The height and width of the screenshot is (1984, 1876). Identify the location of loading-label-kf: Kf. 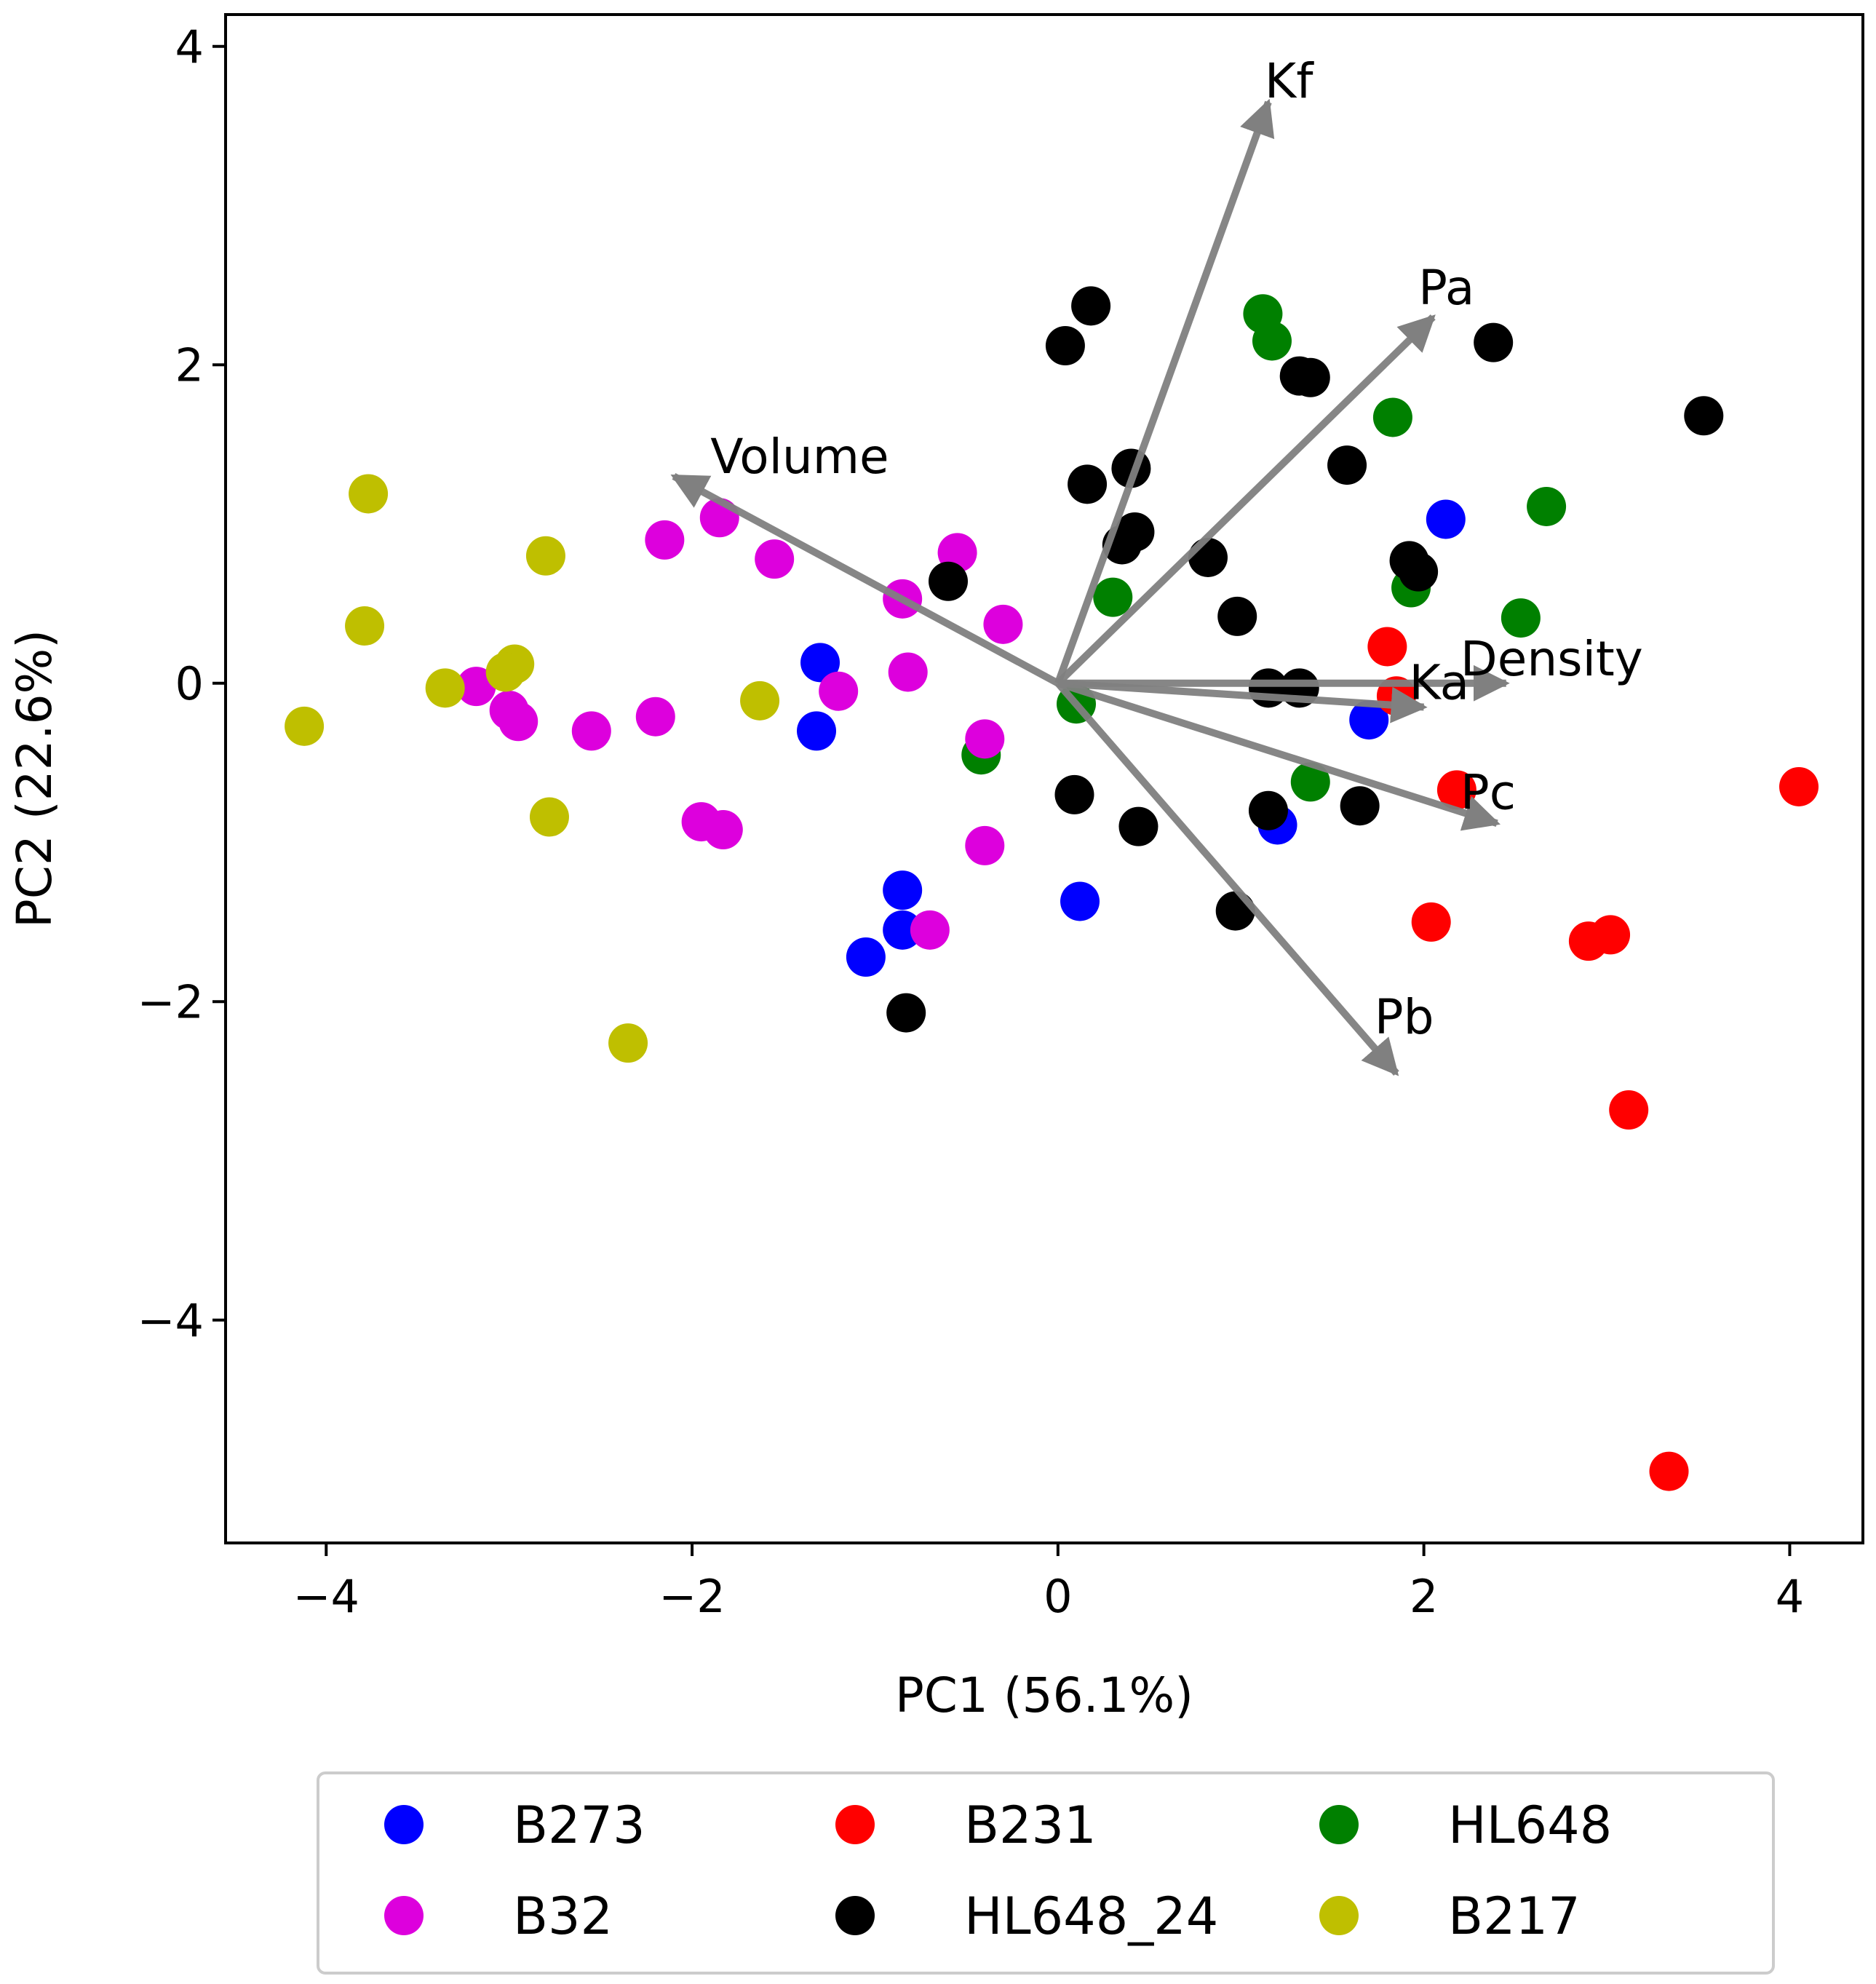
(1289, 81).